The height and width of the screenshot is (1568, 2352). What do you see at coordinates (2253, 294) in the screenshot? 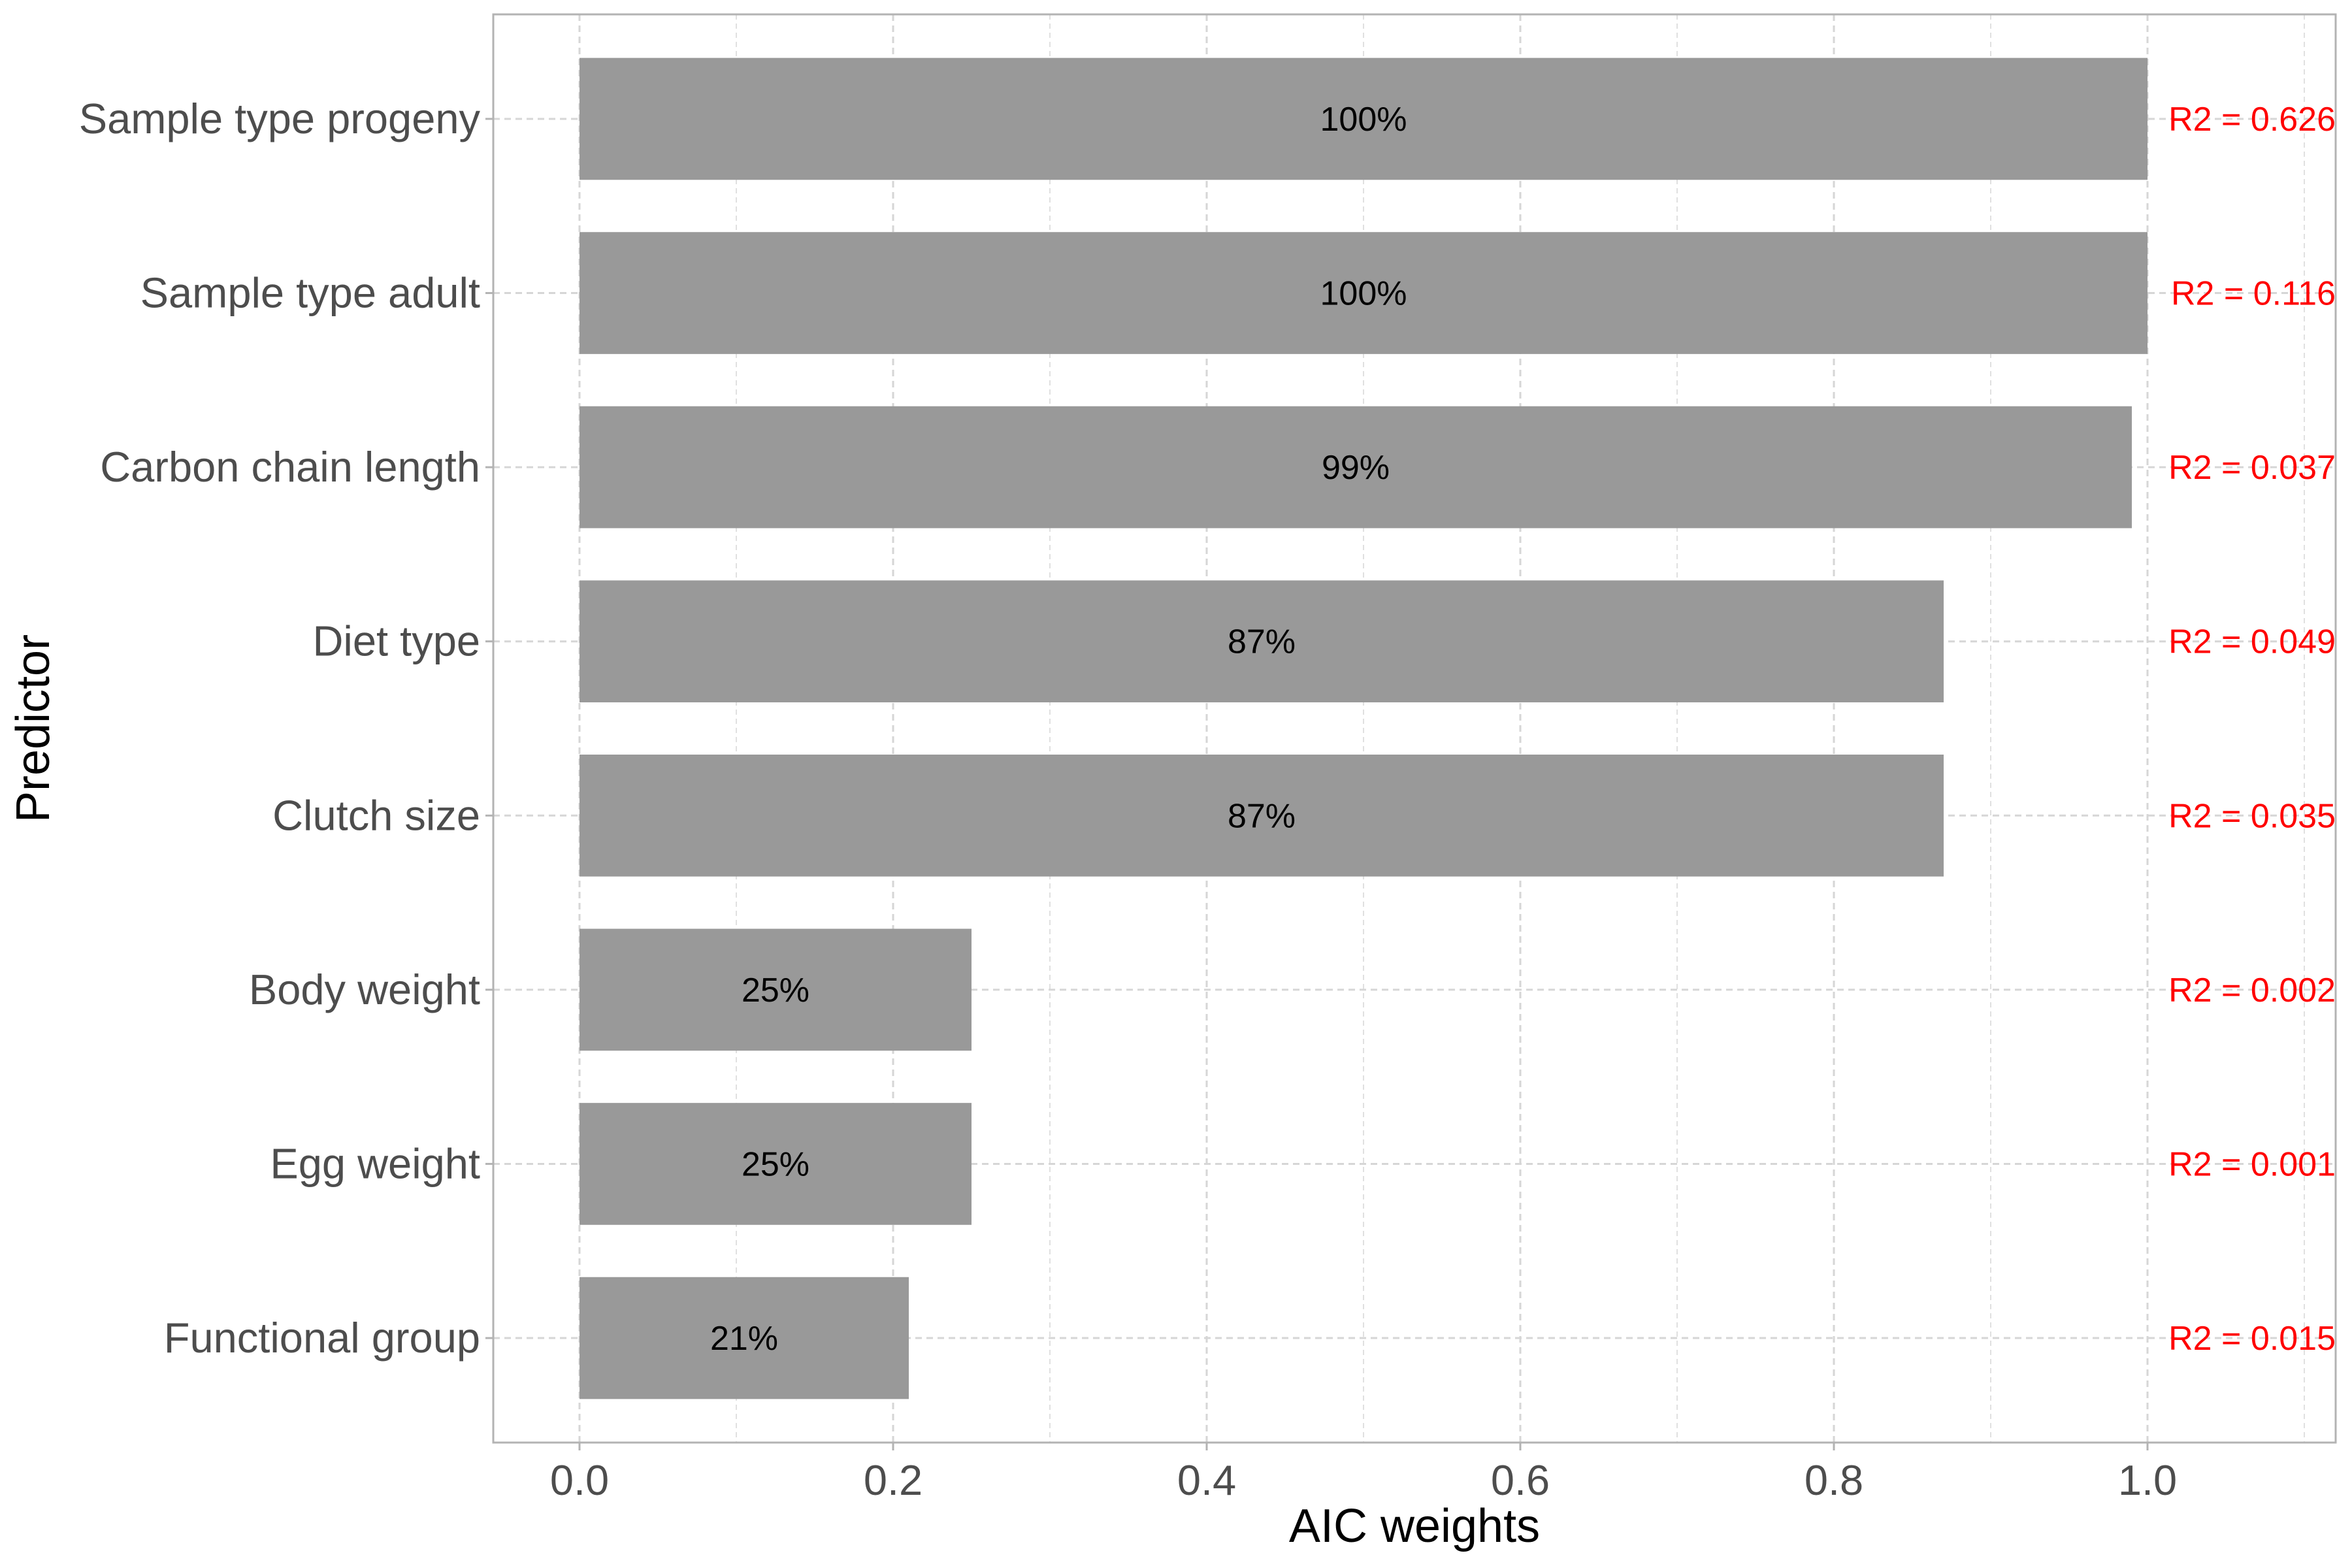
I see `r2-label: R2 = 0.116` at bounding box center [2253, 294].